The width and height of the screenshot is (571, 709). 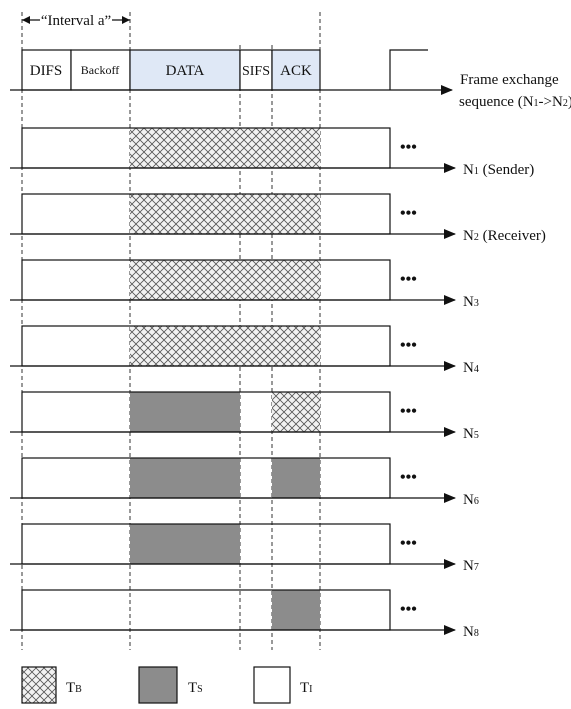 I want to click on node-row-4: ••• N4, so click(x=244, y=350).